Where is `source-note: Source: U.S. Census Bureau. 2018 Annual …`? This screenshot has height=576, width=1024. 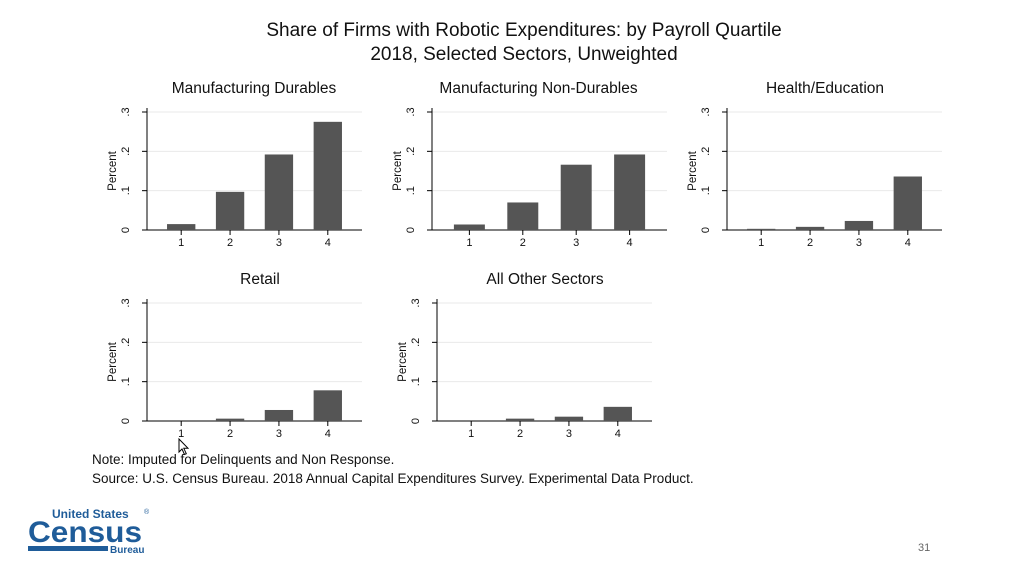 source-note: Source: U.S. Census Bureau. 2018 Annual … is located at coordinates (393, 478).